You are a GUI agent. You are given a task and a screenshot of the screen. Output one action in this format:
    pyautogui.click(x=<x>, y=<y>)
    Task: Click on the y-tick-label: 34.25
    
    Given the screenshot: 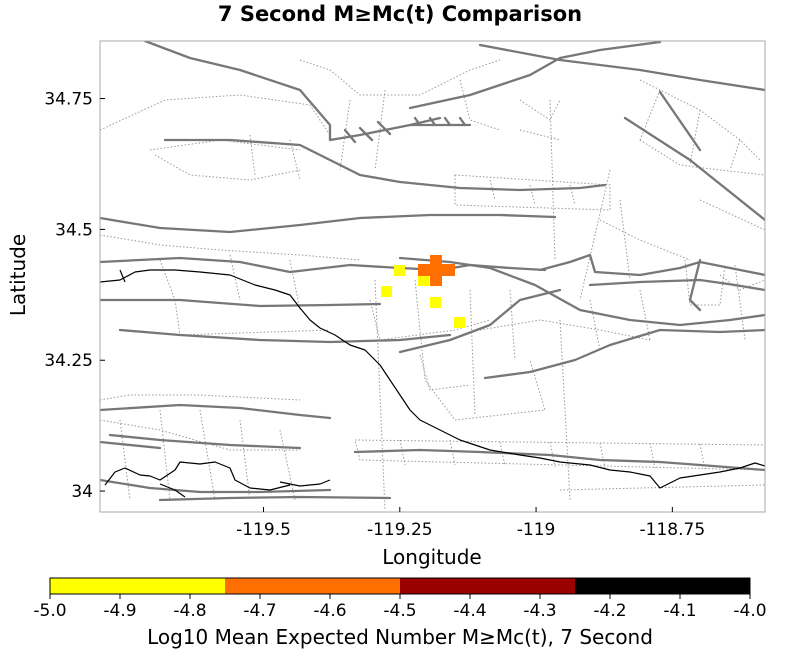 What is the action you would take?
    pyautogui.click(x=68, y=361)
    